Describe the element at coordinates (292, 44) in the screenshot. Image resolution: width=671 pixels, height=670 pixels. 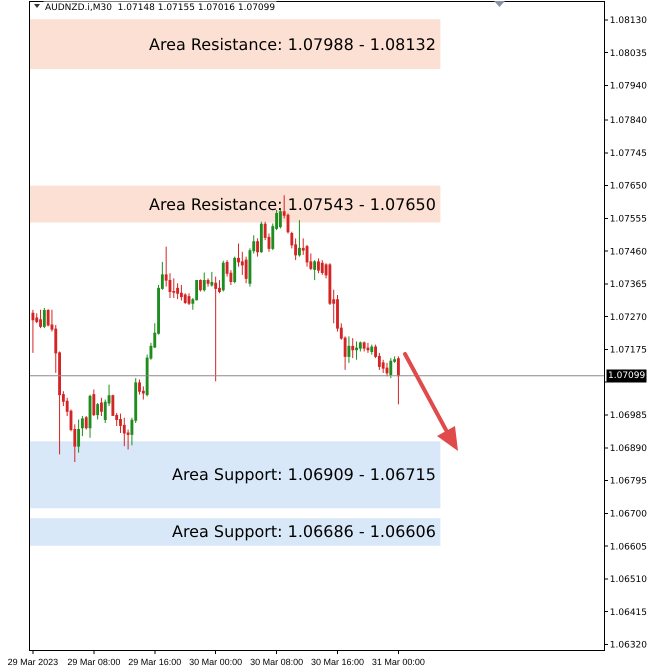
I see `band-label: Area Resistance: 1.07988 - 1.08132` at that location.